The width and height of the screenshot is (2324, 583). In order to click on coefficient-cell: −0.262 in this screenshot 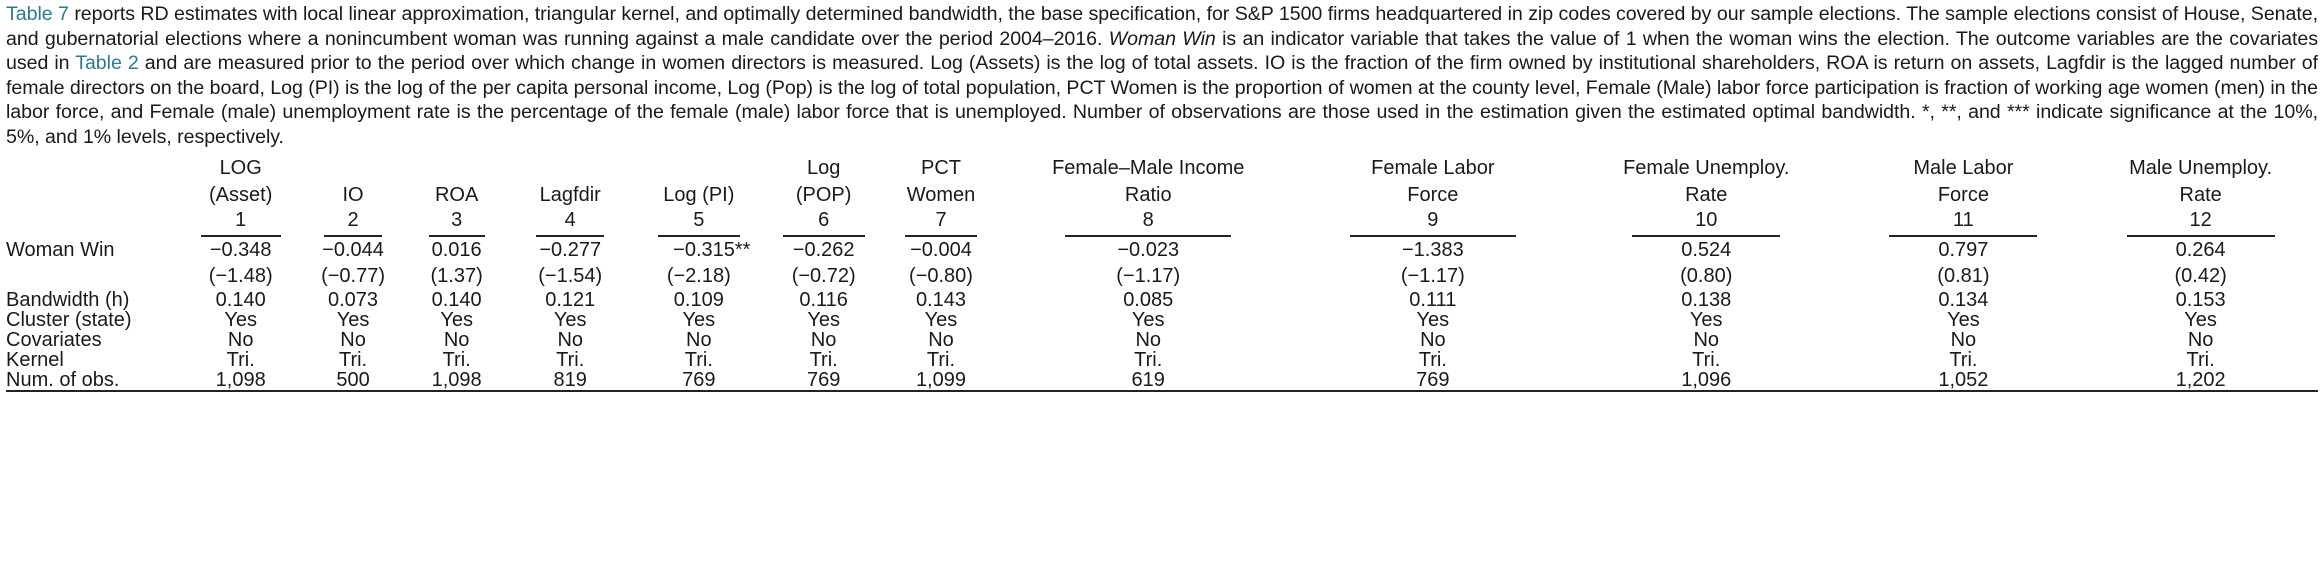, I will do `click(823, 250)`.